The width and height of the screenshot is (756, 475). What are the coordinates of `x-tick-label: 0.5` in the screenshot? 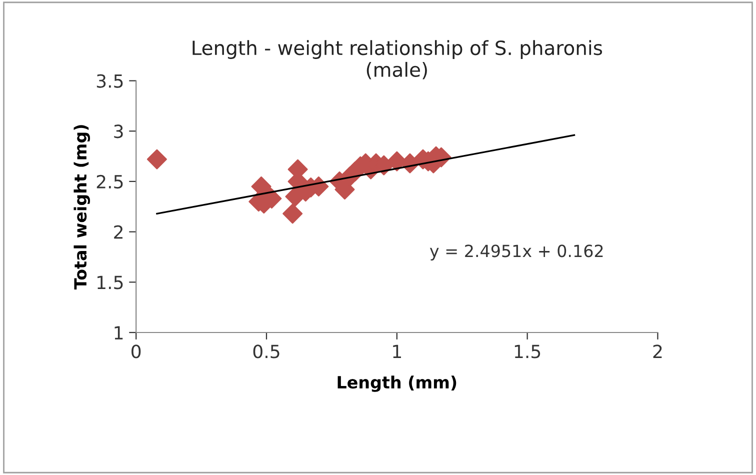 It's located at (266, 351).